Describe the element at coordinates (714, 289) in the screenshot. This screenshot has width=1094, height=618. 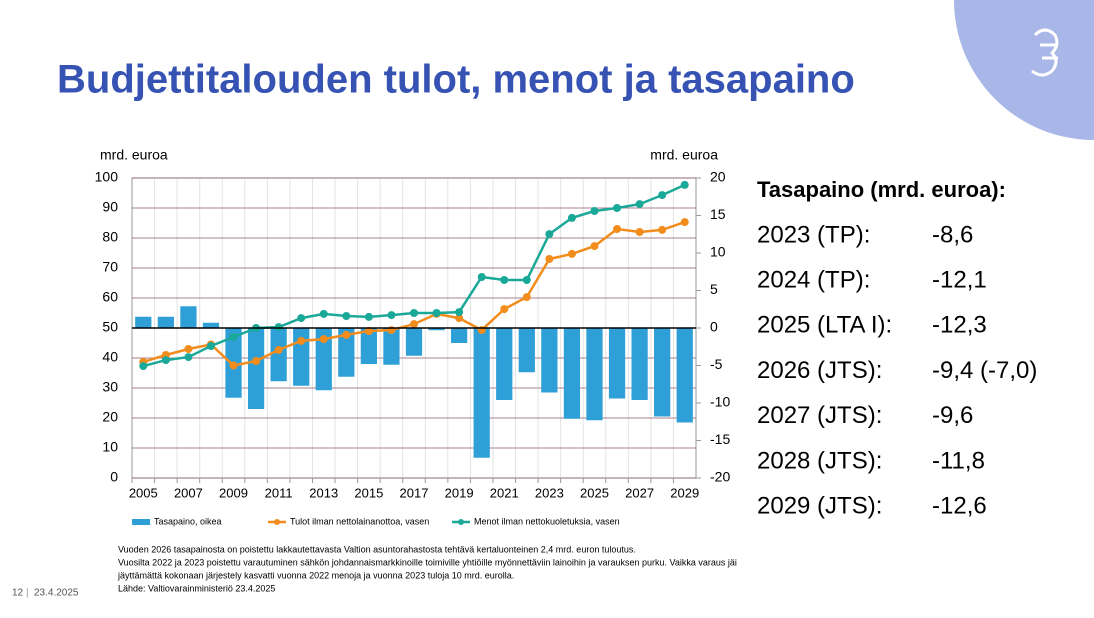
I see `y2-tick-label: 5` at that location.